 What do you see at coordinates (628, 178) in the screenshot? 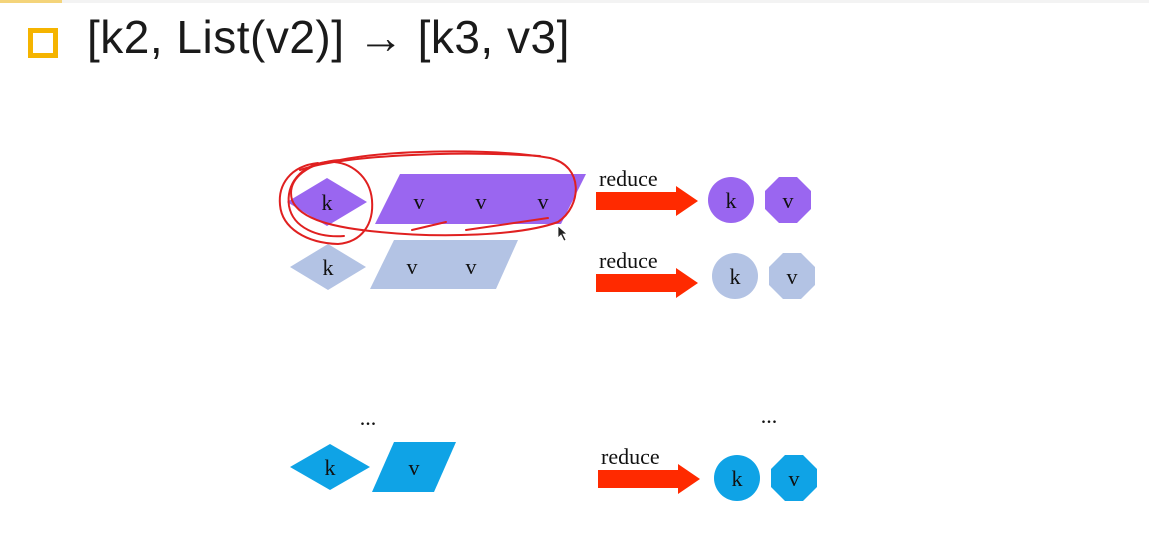
I see `row-1-reduce-label: reduce` at bounding box center [628, 178].